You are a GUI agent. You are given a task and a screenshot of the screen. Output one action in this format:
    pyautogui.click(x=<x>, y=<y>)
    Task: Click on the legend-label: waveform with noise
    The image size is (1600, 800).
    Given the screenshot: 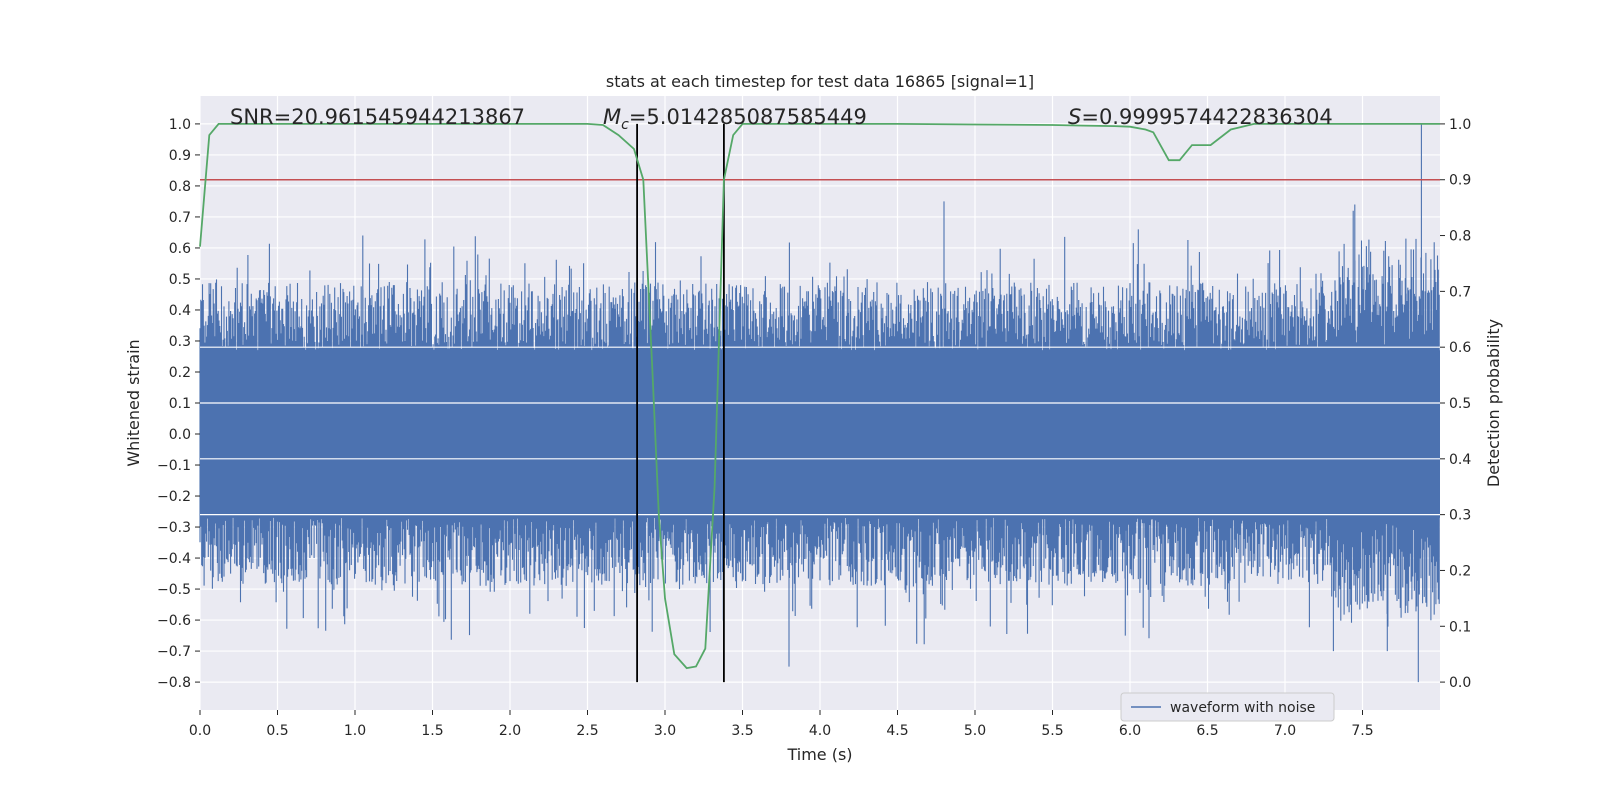 What is the action you would take?
    pyautogui.click(x=1242, y=708)
    